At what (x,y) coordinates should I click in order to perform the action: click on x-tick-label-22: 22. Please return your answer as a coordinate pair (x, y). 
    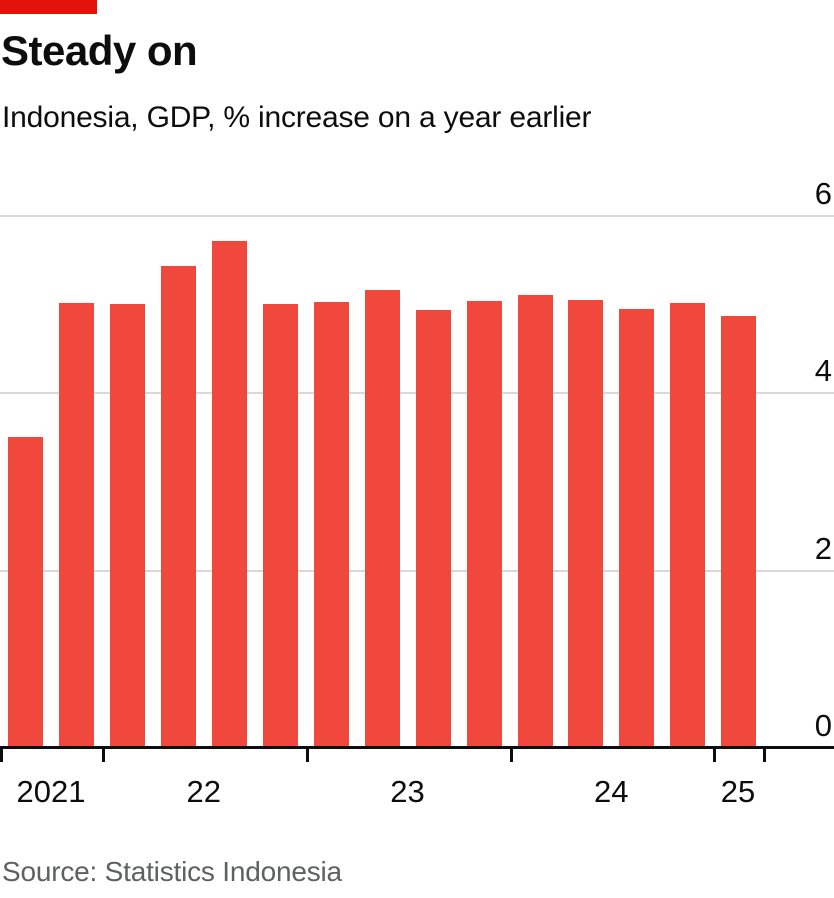
    Looking at the image, I should click on (203, 791).